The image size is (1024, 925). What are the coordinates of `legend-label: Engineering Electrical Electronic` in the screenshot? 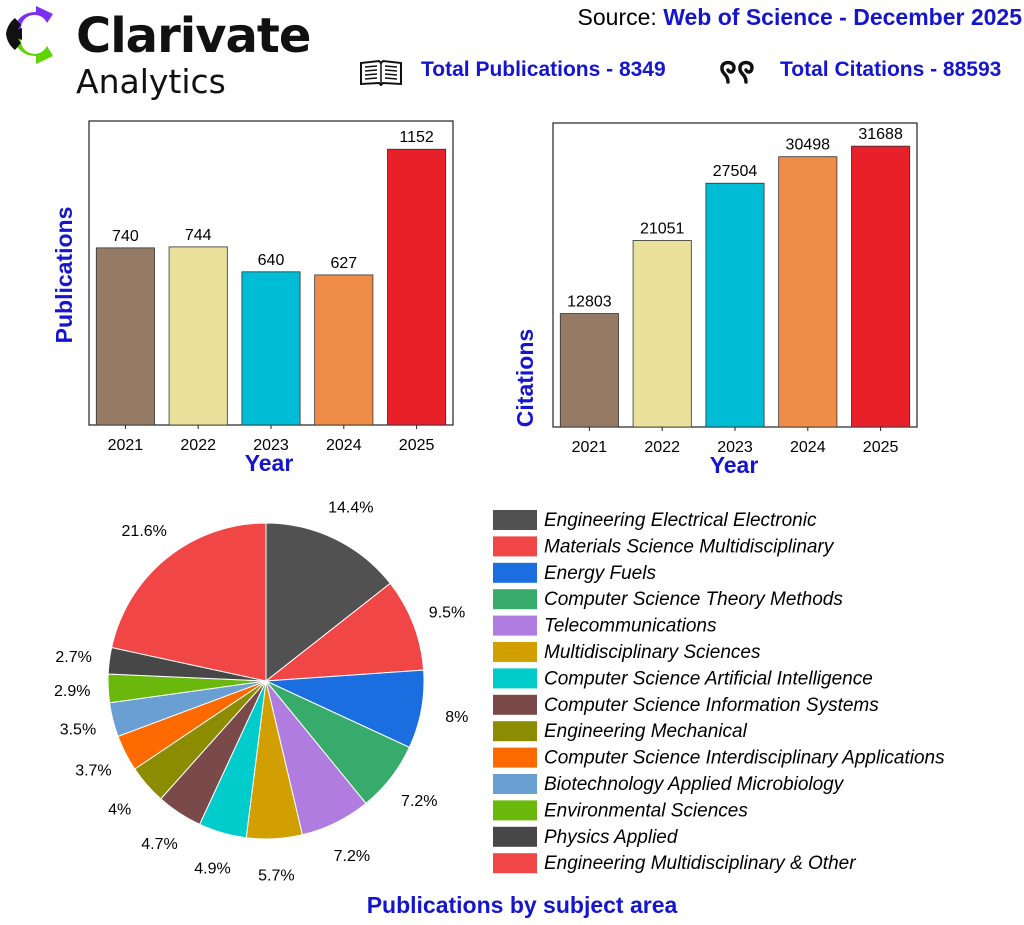 It's located at (680, 520).